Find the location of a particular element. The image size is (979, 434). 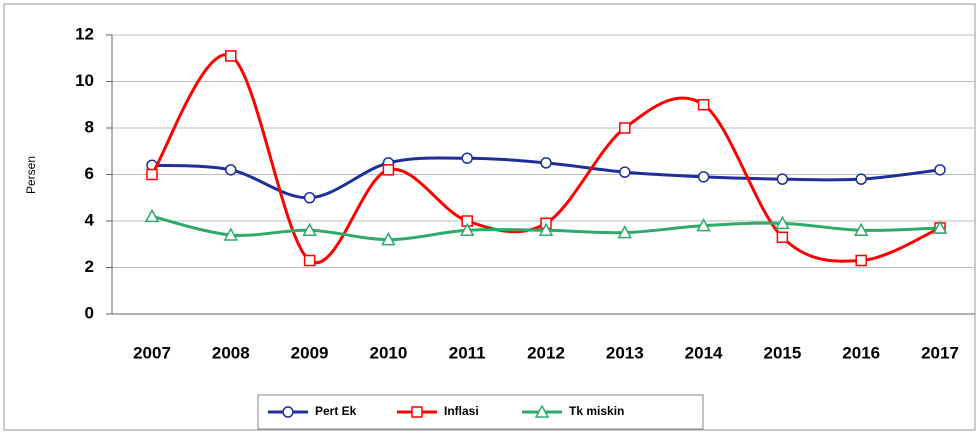

y-tick-label: 8 is located at coordinates (89, 126).